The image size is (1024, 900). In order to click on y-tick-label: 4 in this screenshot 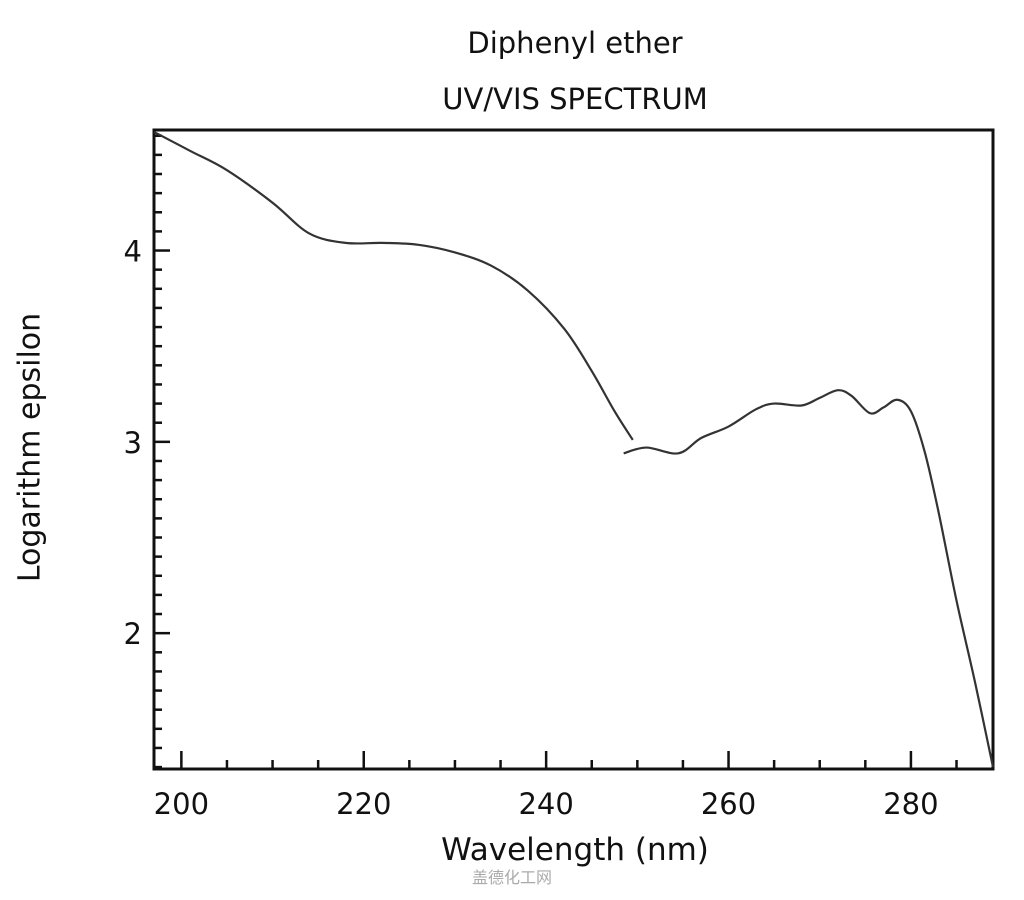, I will do `click(133, 252)`.